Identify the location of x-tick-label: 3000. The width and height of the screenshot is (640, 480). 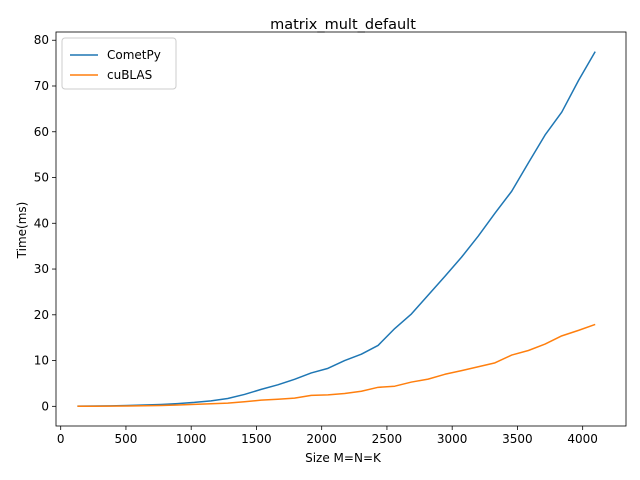
(452, 439).